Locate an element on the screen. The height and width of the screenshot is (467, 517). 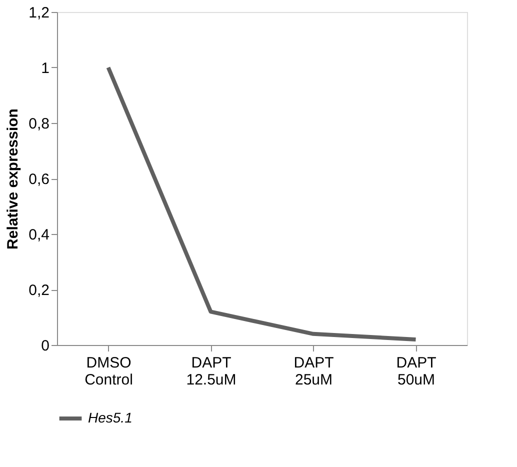
y-axis-title: Relative expression is located at coordinates (13, 179).